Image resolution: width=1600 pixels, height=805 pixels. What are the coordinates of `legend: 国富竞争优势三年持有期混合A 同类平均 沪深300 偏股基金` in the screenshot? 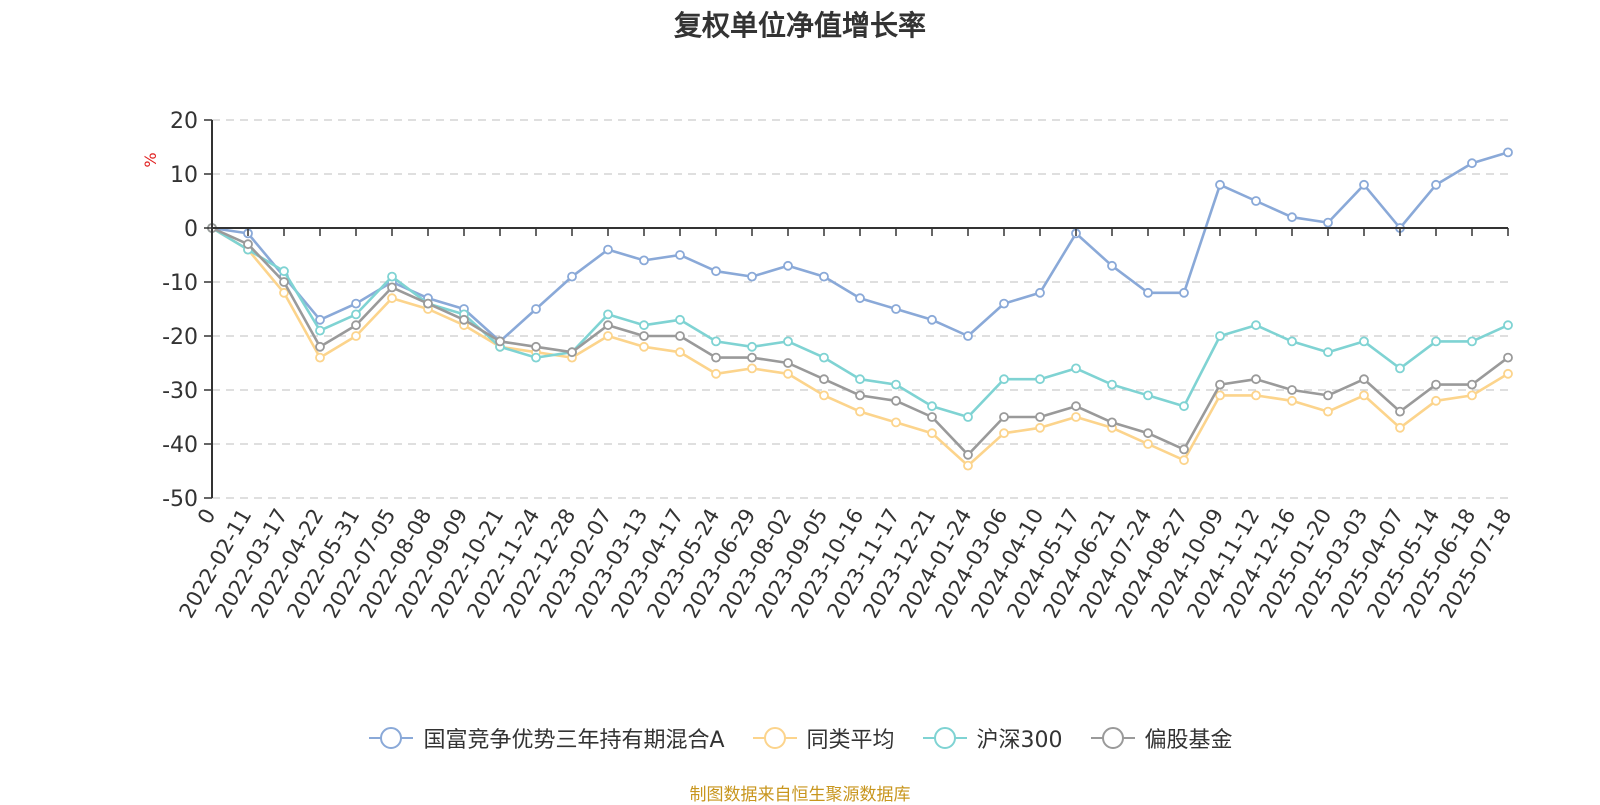 It's located at (800, 738).